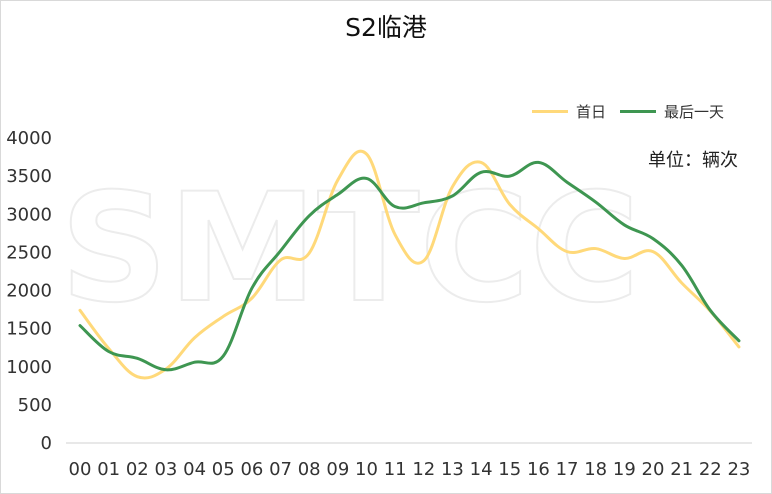 The width and height of the screenshot is (772, 494). I want to click on x-tick-label: 14, so click(481, 469).